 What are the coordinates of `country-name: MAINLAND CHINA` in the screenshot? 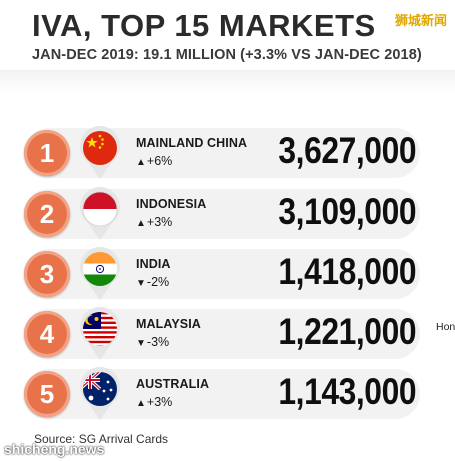 It's located at (192, 143).